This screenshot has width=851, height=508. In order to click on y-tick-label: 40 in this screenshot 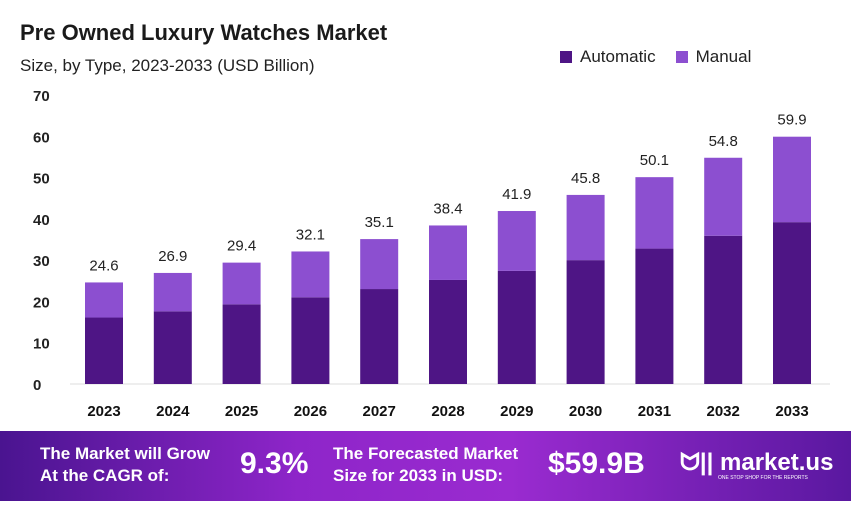, I will do `click(41, 220)`.